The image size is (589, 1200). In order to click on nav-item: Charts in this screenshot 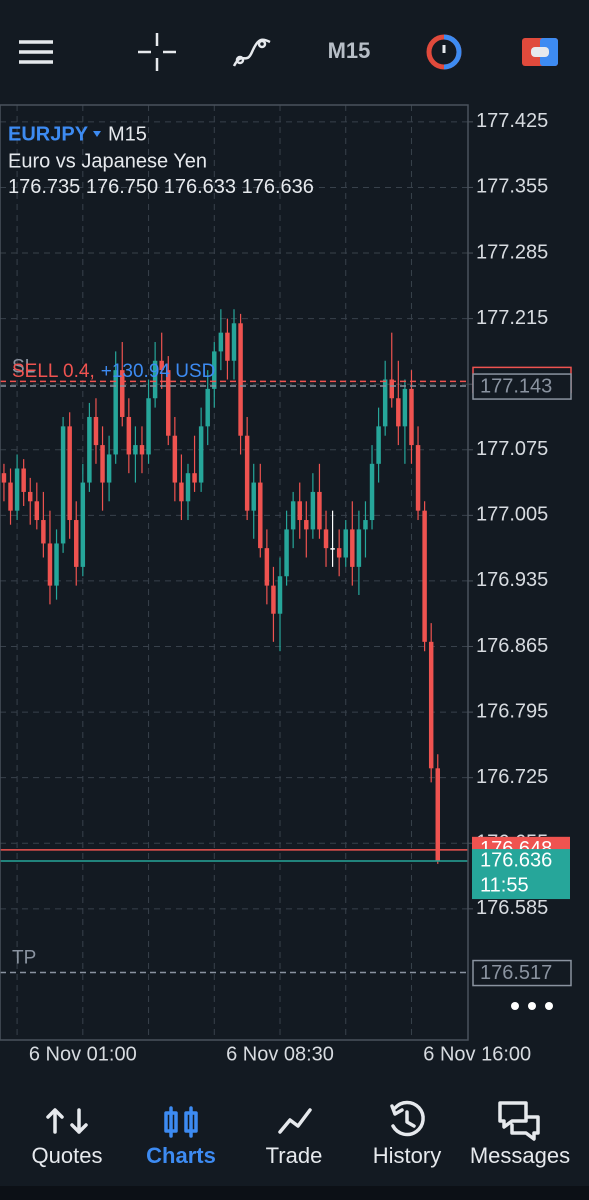, I will do `click(181, 1137)`.